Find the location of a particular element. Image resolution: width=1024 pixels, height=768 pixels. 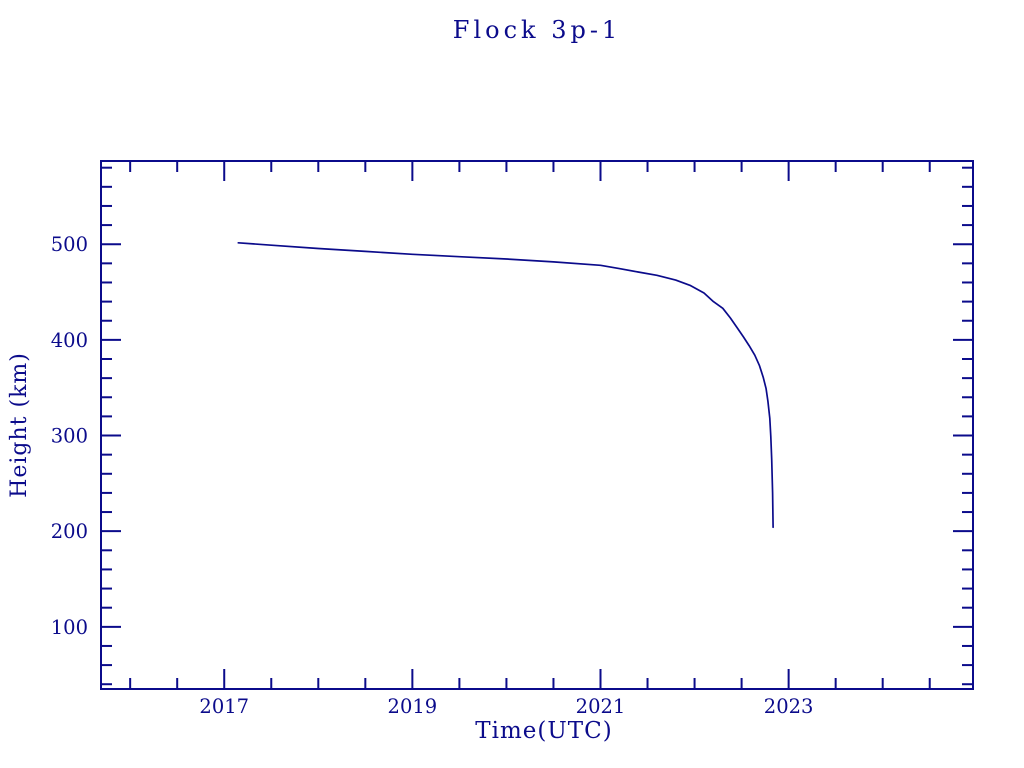

x-axis-label: Time(UTC) is located at coordinates (544, 731).